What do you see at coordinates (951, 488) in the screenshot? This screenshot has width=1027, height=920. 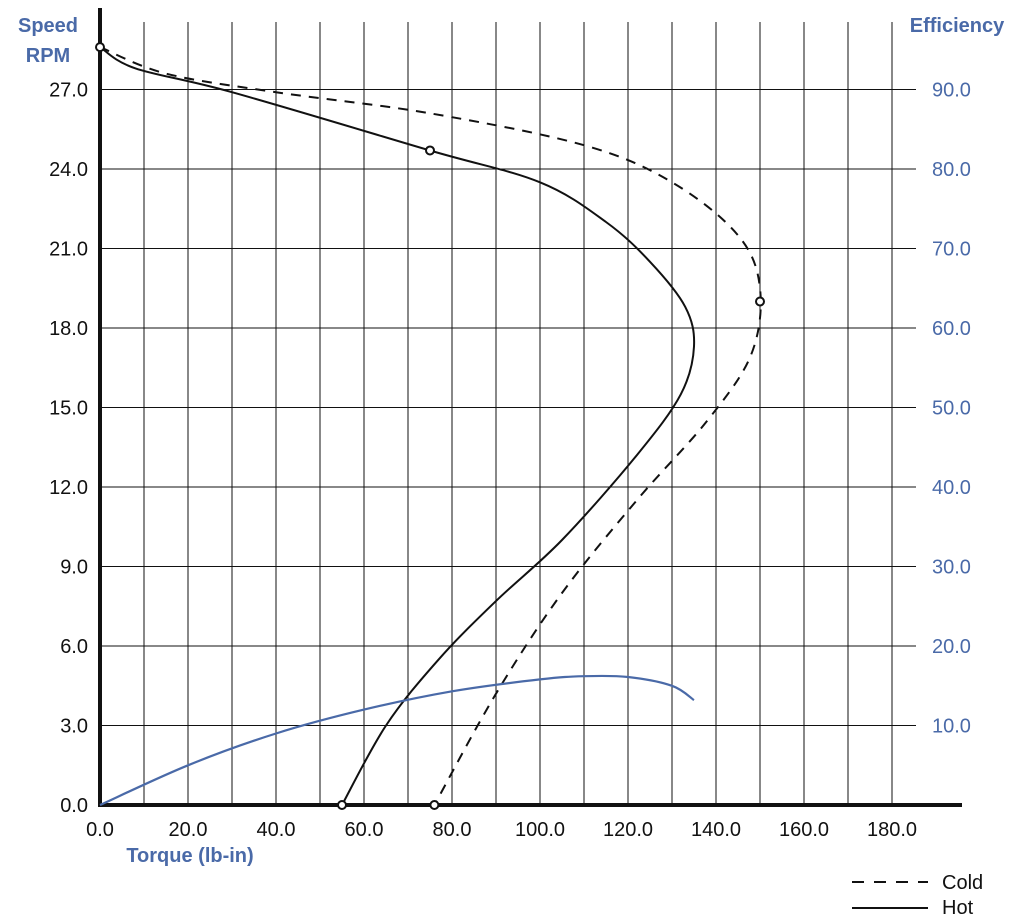 I see `efficiency-tick-label: 40.0` at bounding box center [951, 488].